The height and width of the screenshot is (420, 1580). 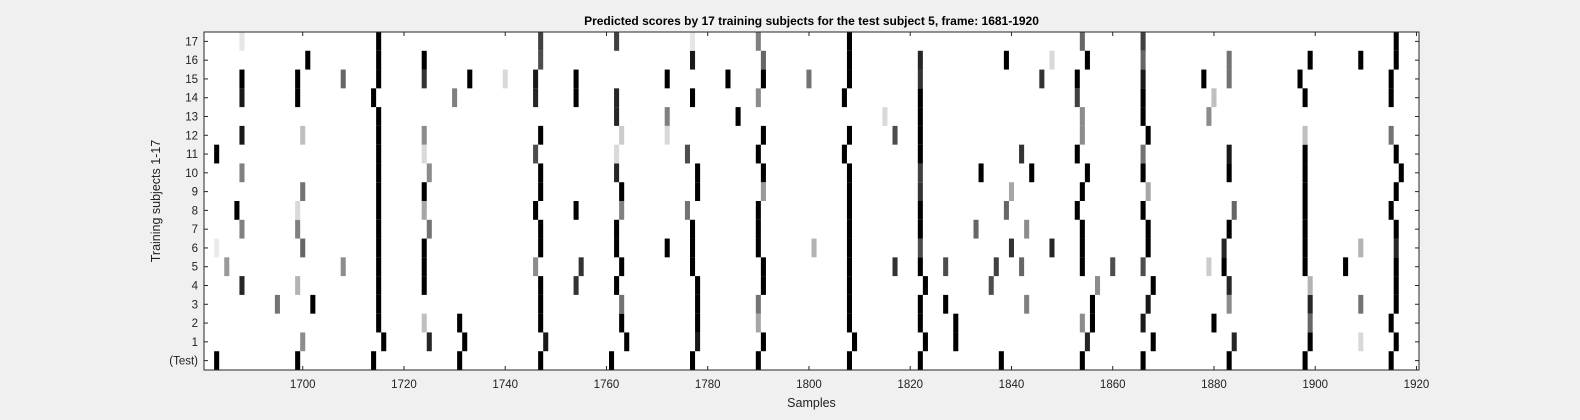 I want to click on y-axis-label: Training subjects 1-17, so click(x=156, y=201).